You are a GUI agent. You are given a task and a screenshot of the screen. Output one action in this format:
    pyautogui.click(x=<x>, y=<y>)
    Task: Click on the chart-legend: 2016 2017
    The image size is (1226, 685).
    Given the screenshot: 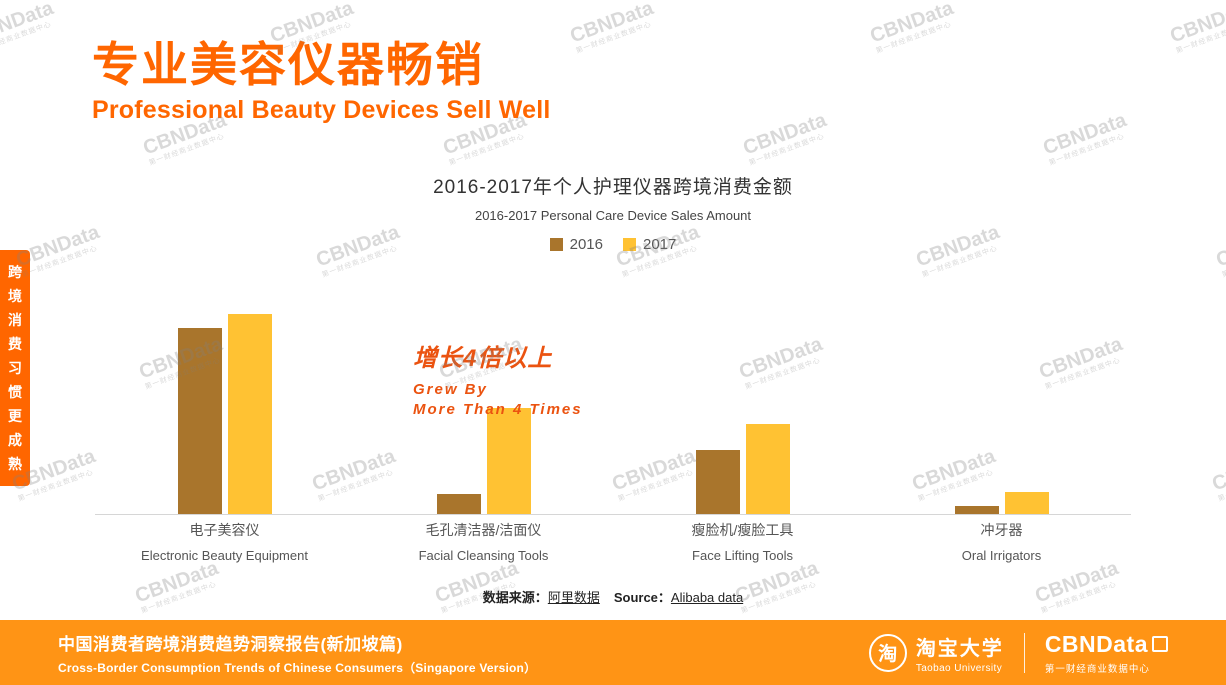 What is the action you would take?
    pyautogui.click(x=613, y=244)
    